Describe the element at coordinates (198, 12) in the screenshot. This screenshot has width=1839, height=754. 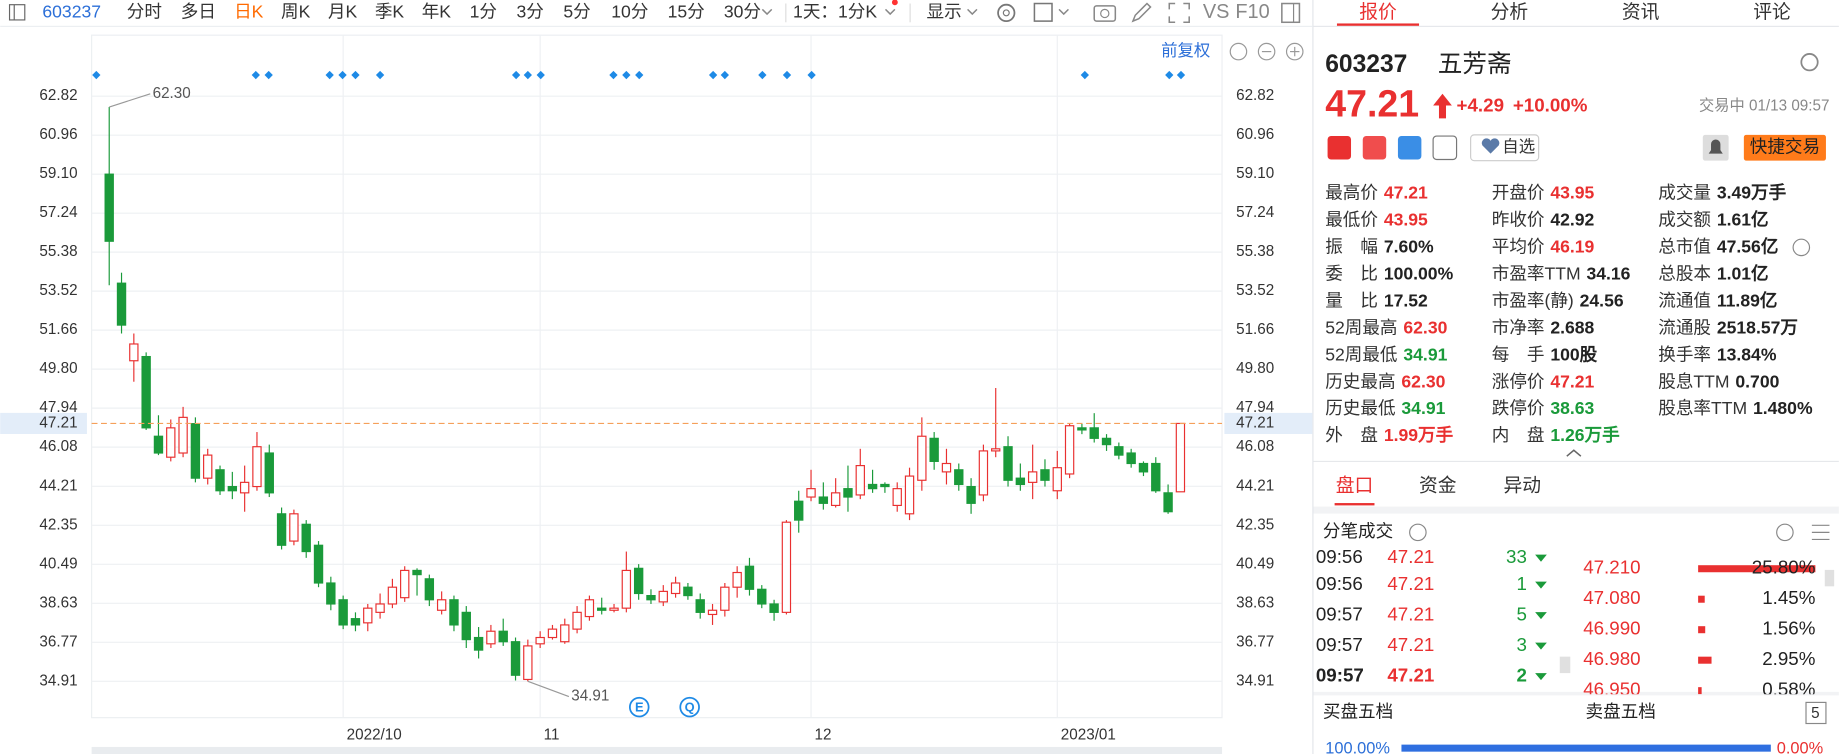
I see `period-tab: 多日` at that location.